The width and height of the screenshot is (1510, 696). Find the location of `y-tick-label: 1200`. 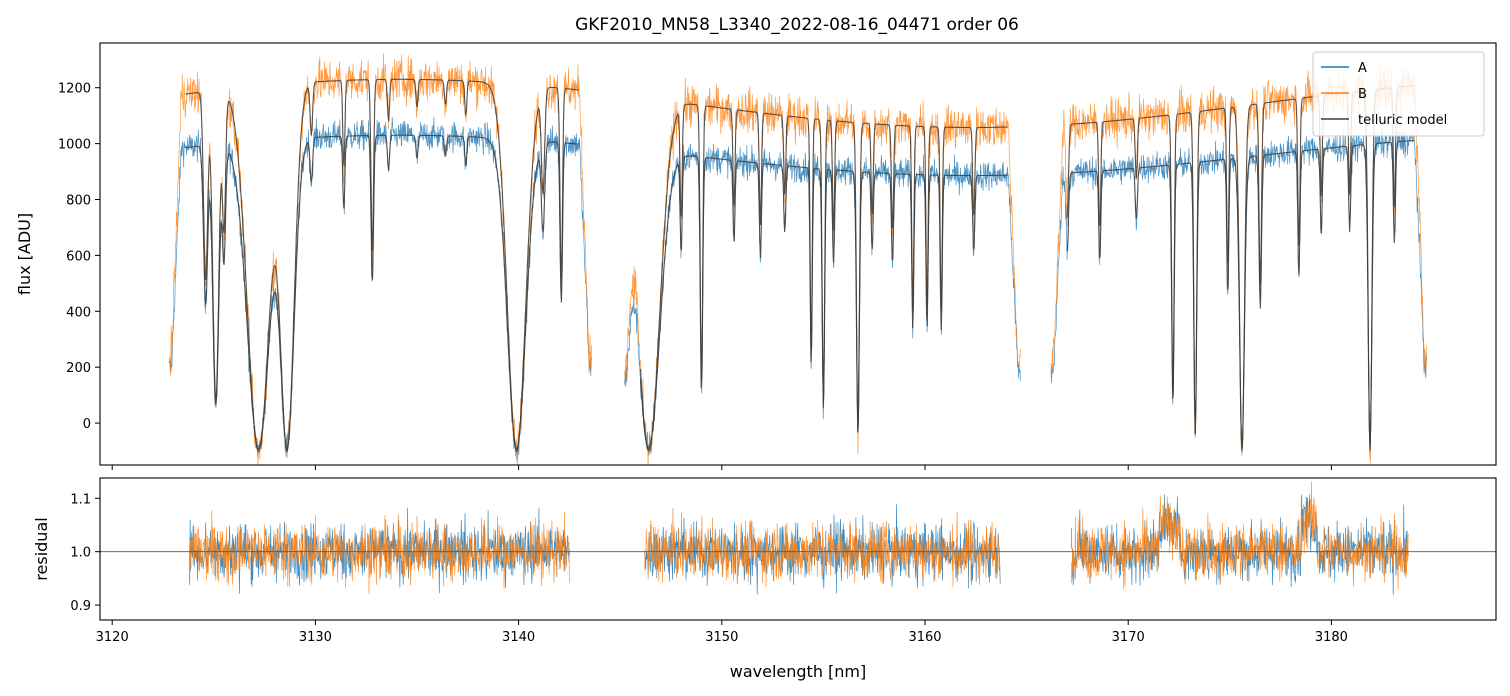

y-tick-label: 1200 is located at coordinates (74, 89).